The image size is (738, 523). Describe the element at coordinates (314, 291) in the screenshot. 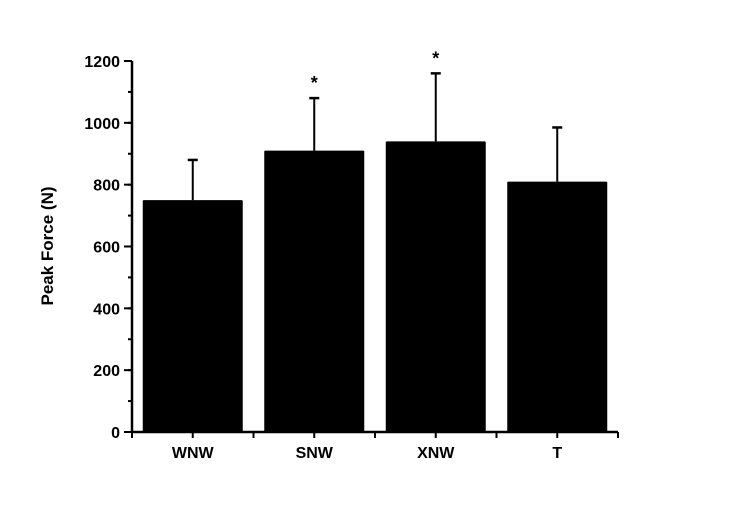

I see `bar-snw` at that location.